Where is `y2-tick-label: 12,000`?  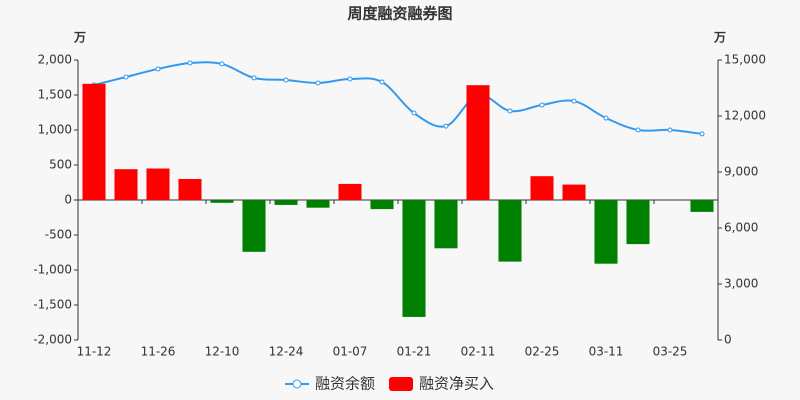 y2-tick-label: 12,000 is located at coordinates (745, 116).